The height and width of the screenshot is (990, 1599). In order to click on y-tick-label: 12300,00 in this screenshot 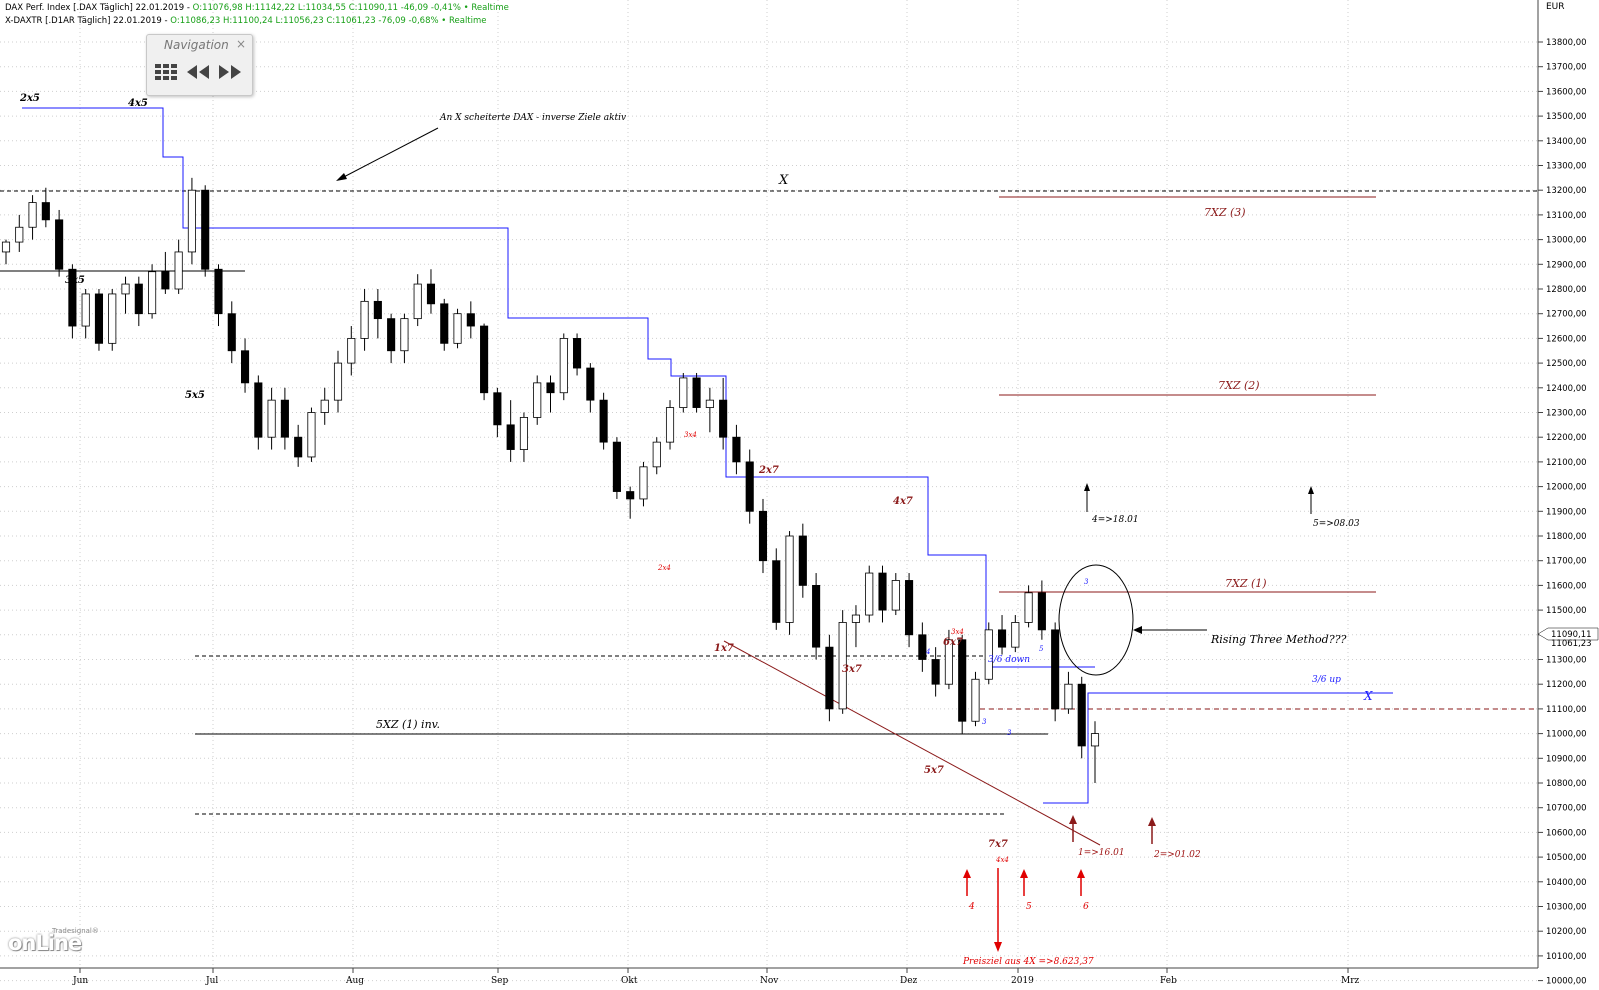, I will do `click(1566, 414)`.